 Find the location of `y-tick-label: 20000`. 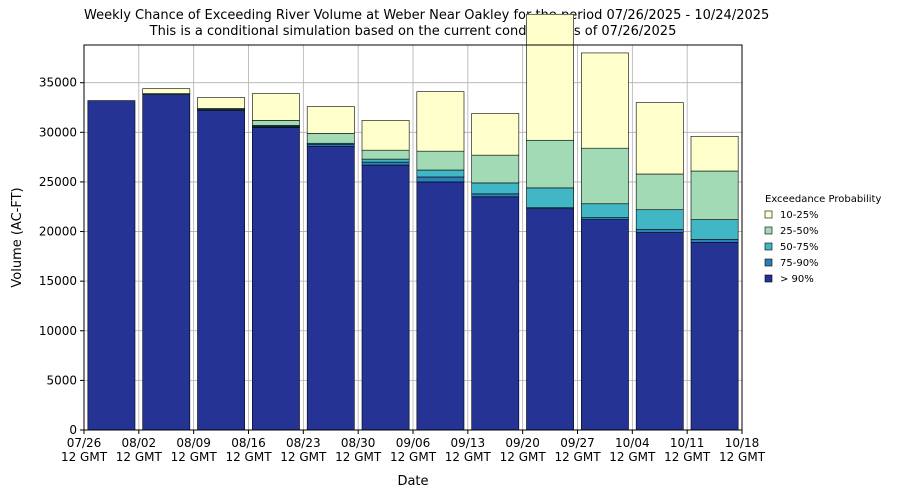

y-tick-label: 20000 is located at coordinates (58, 232).